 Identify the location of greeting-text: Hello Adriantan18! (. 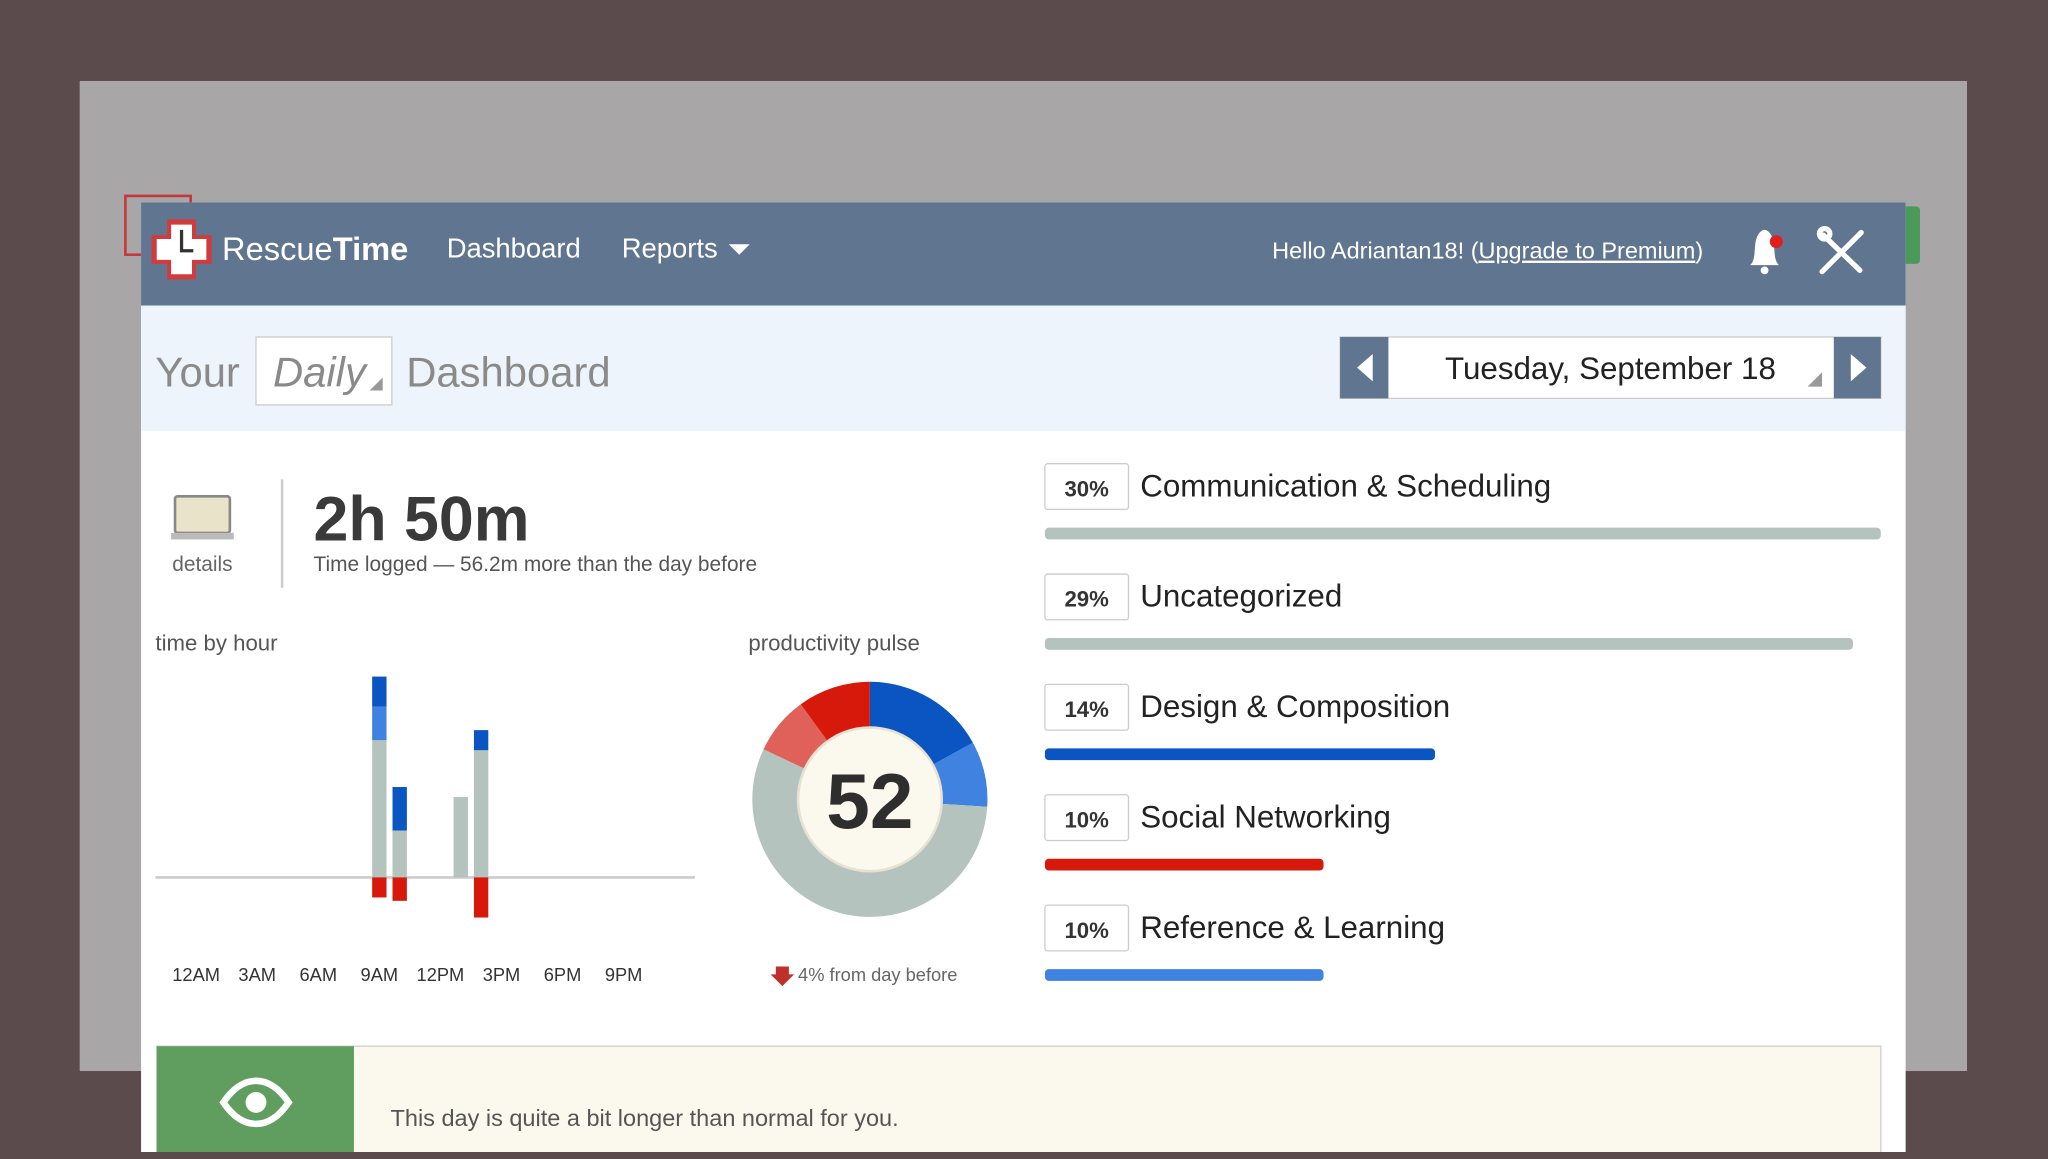
(1375, 251).